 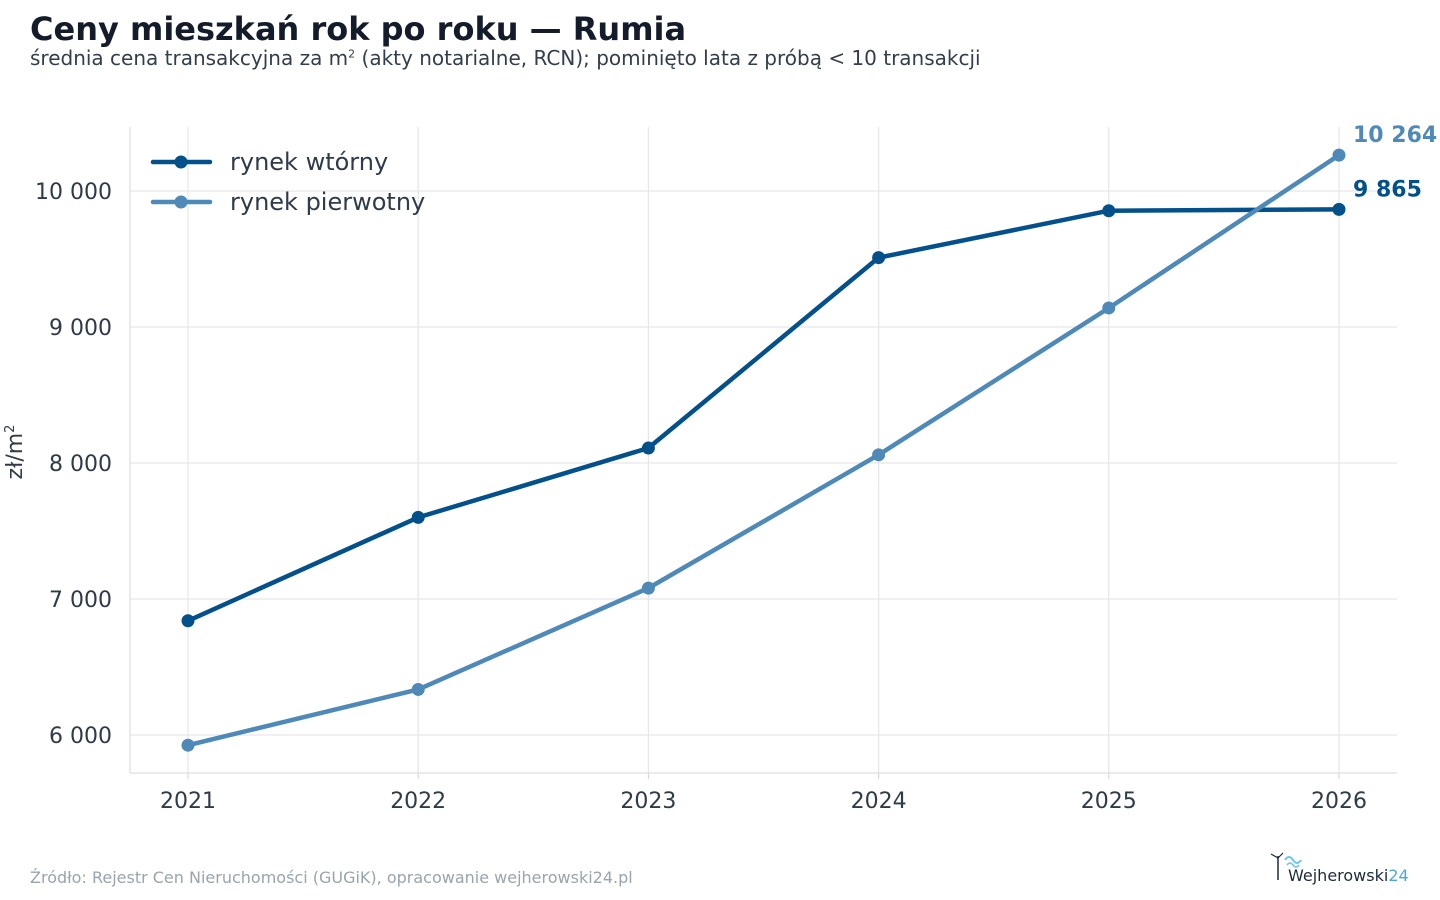 I want to click on y-tick-label: 7 000, so click(x=80, y=600).